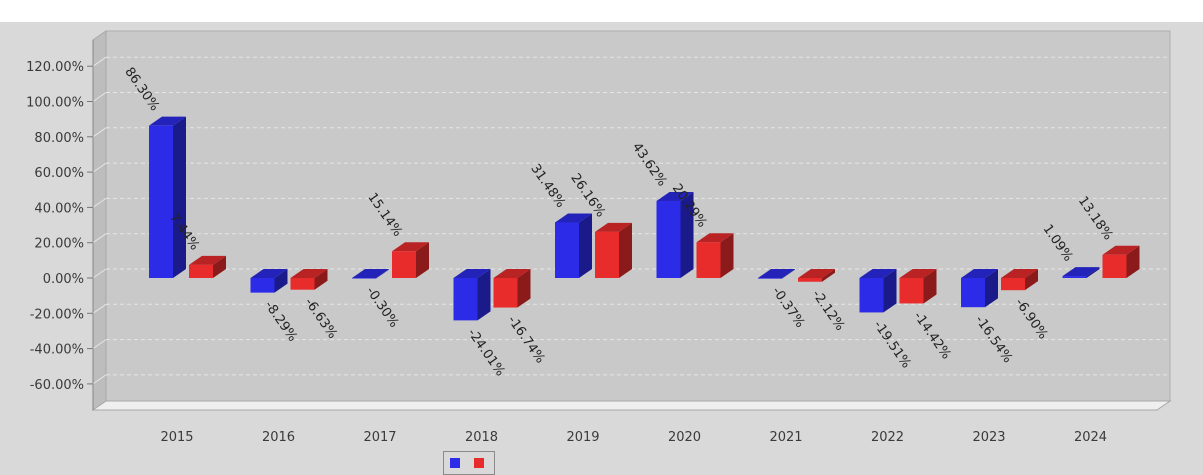 The image size is (1203, 475). Describe the element at coordinates (887, 437) in the screenshot. I see `x-tick-label: 2022` at that location.